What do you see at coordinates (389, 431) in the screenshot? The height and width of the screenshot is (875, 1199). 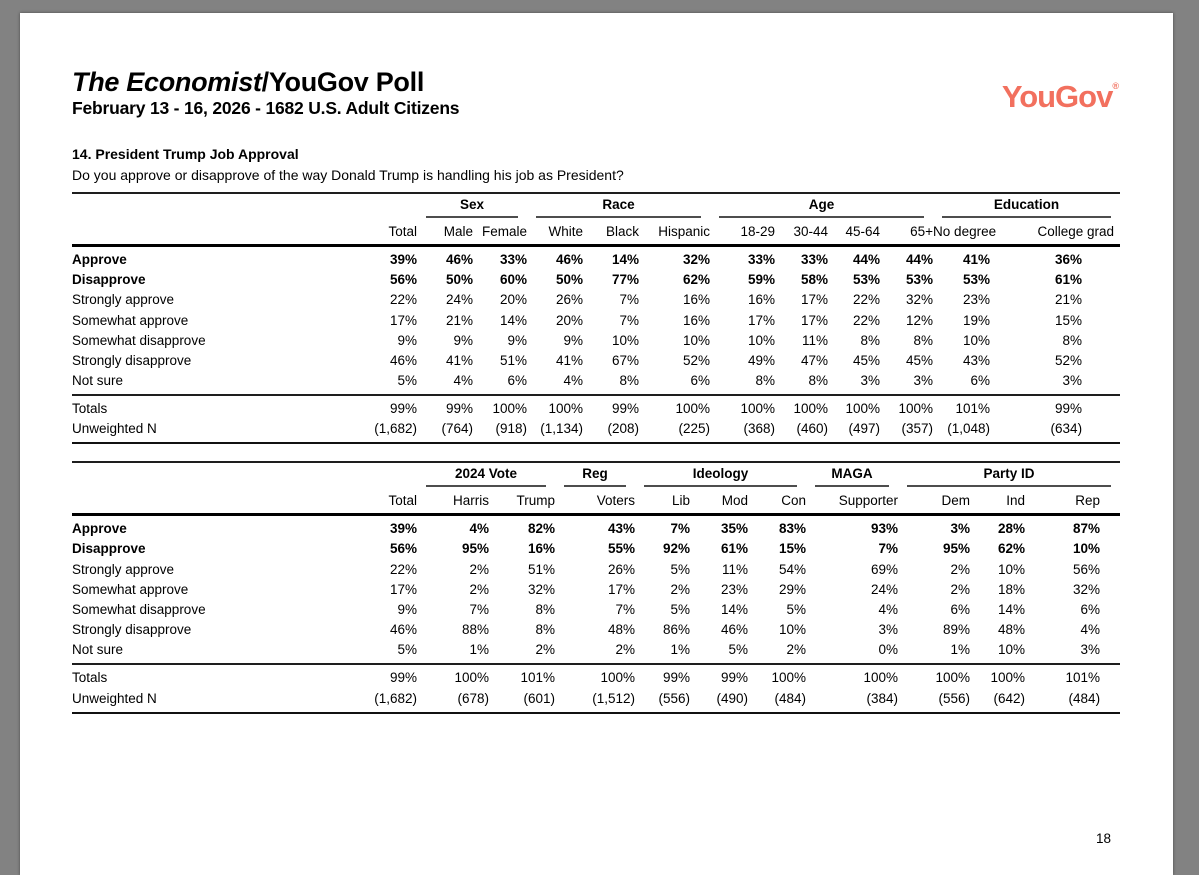 I see `cell-value: (1,682)` at bounding box center [389, 431].